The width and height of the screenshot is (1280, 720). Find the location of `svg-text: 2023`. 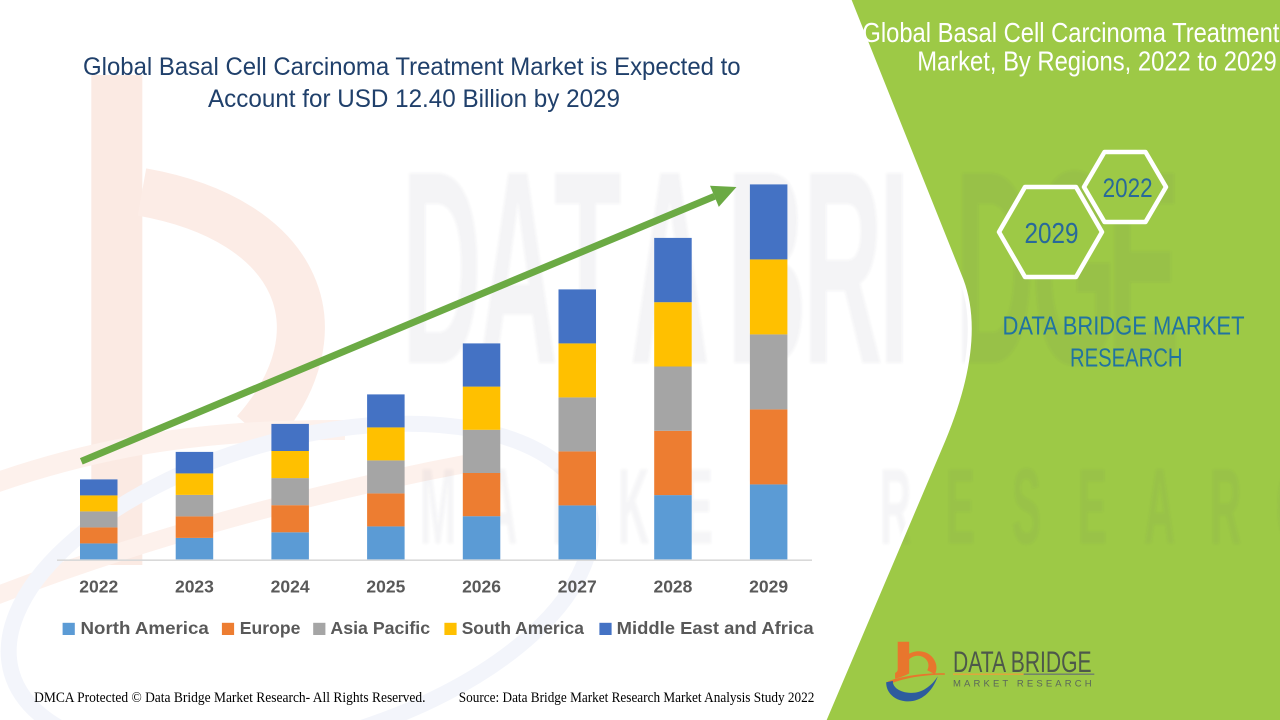

svg-text: 2023 is located at coordinates (194, 587).